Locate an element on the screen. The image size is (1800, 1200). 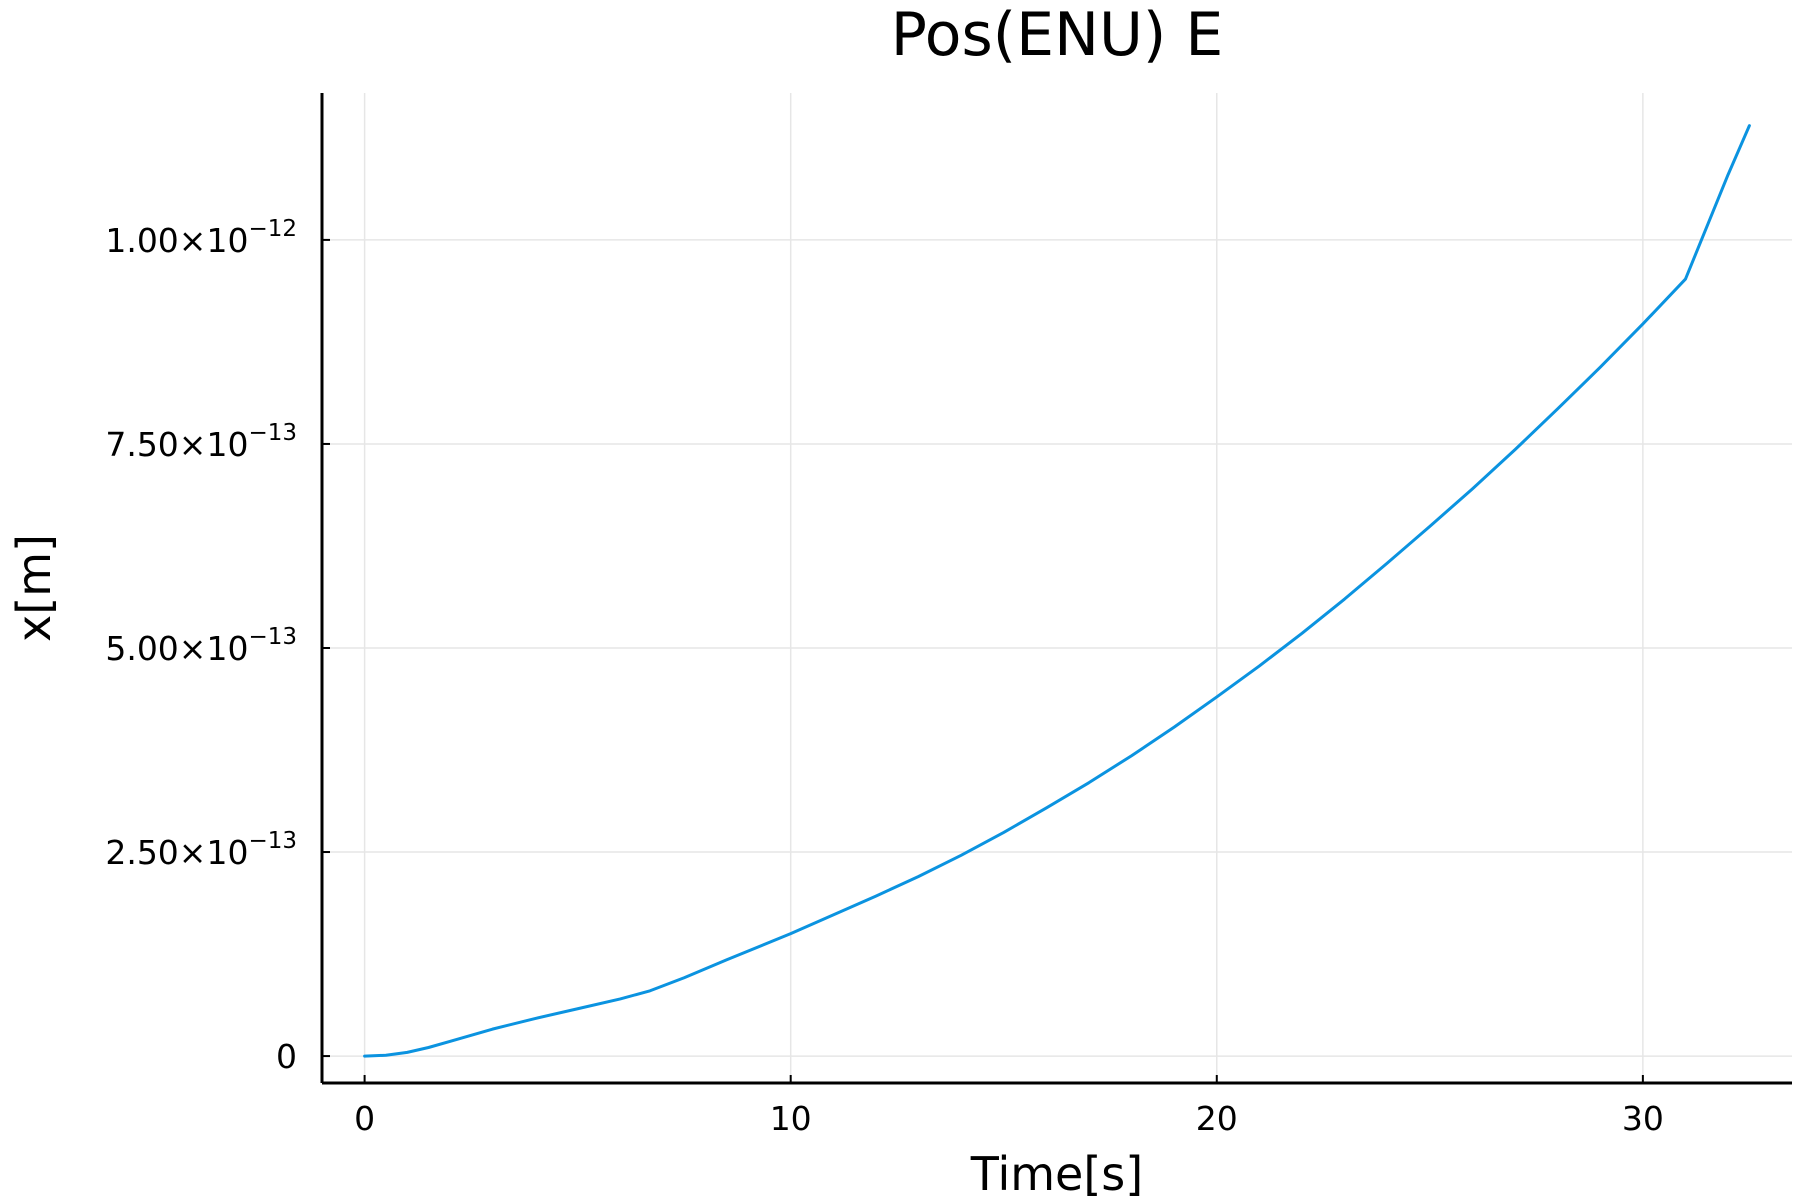
y-tick-mantissa: 2.50×10 is located at coordinates (176, 852).